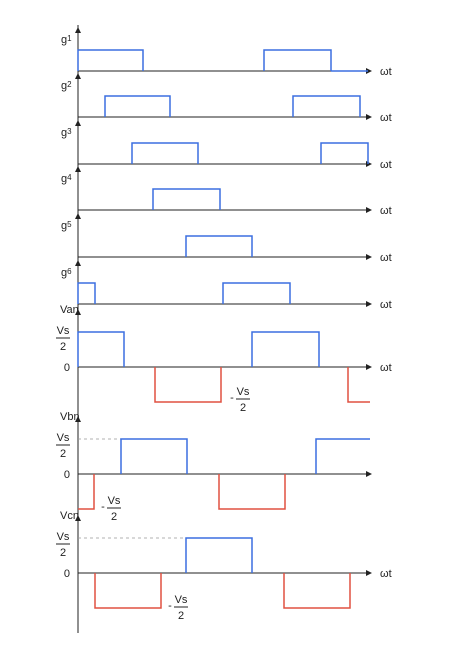 The width and height of the screenshot is (474, 652). What do you see at coordinates (63, 438) in the screenshot?
I see `phase-vbn-top-label-num: Vs` at bounding box center [63, 438].